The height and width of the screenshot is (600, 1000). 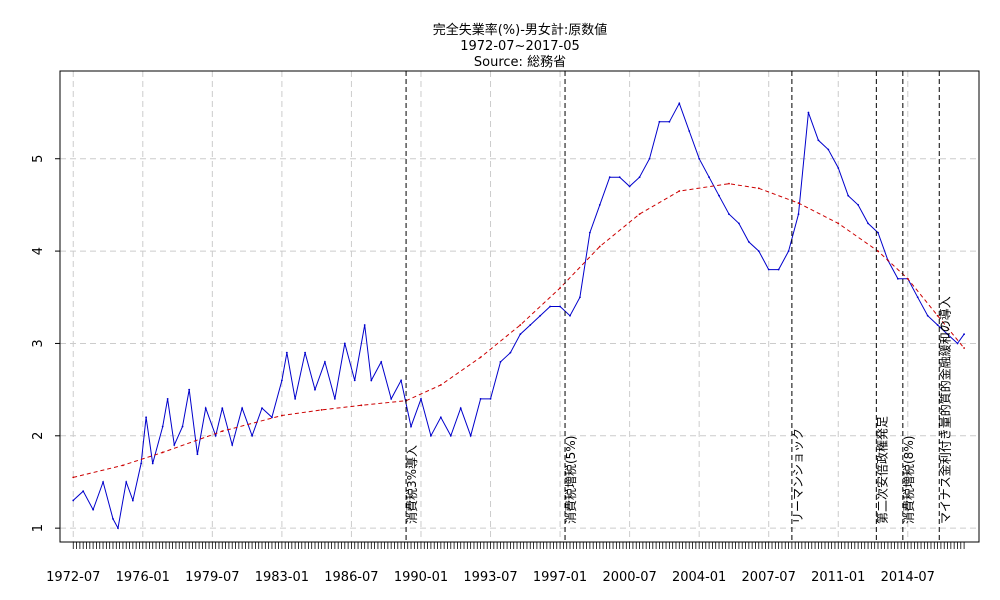 I want to click on y-tick-label: 3, so click(x=38, y=343).